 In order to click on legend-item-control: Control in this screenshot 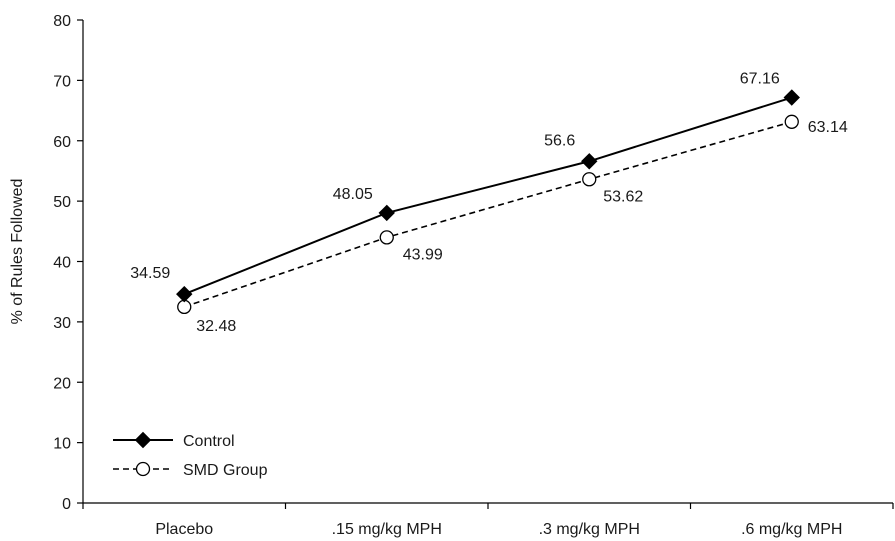, I will do `click(174, 440)`.